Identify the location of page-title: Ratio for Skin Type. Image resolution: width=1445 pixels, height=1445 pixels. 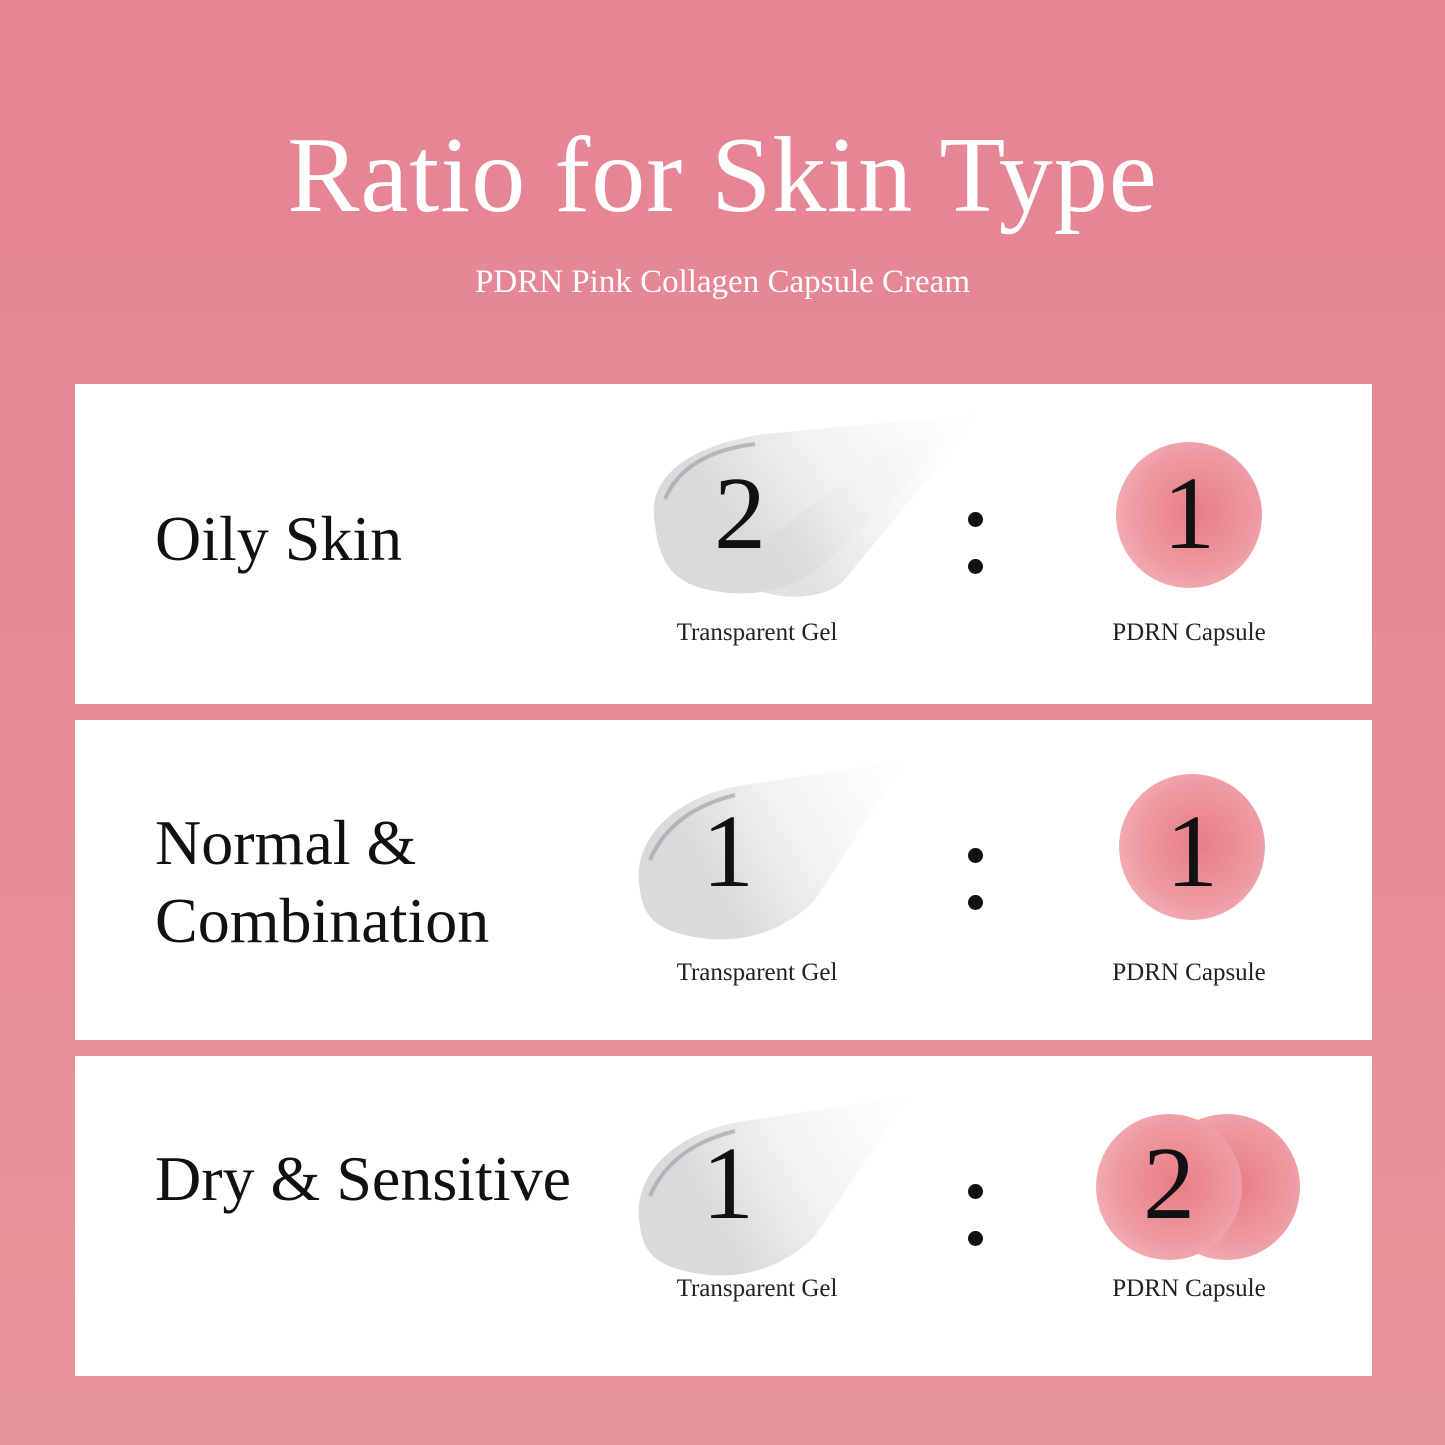
(722, 175).